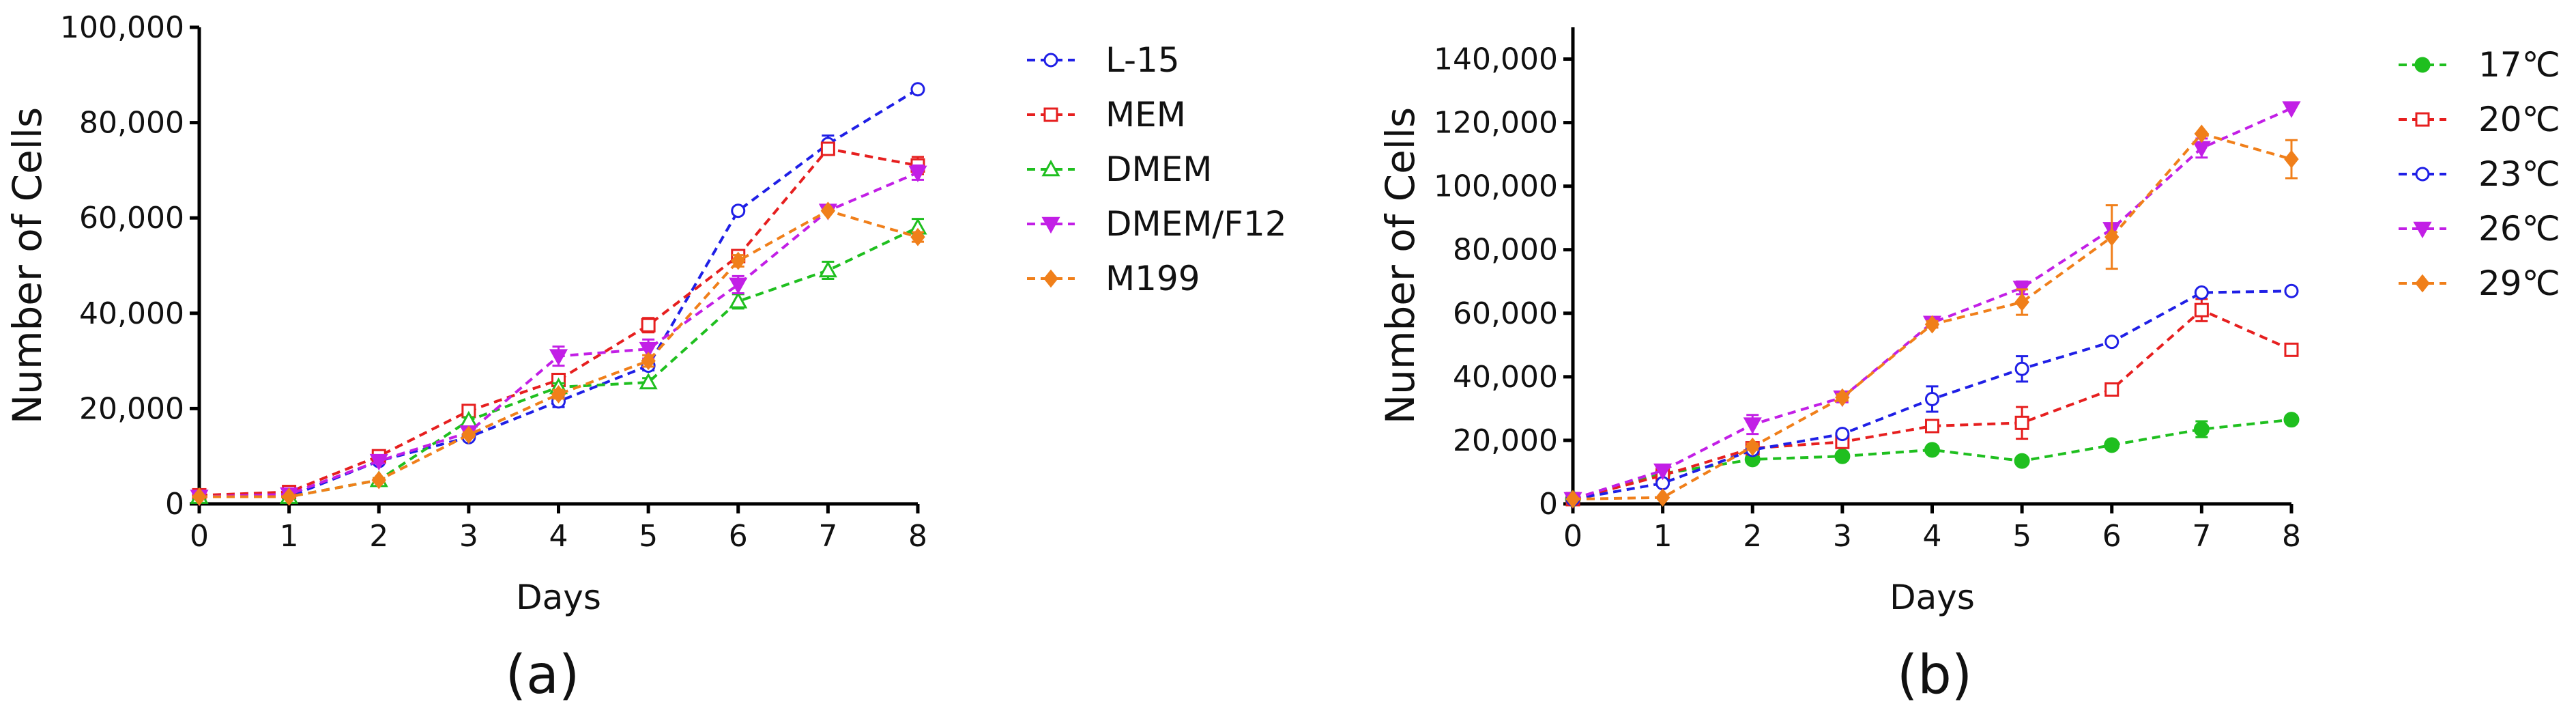 Image resolution: width=2576 pixels, height=721 pixels. I want to click on panel-label: (b), so click(1934, 675).